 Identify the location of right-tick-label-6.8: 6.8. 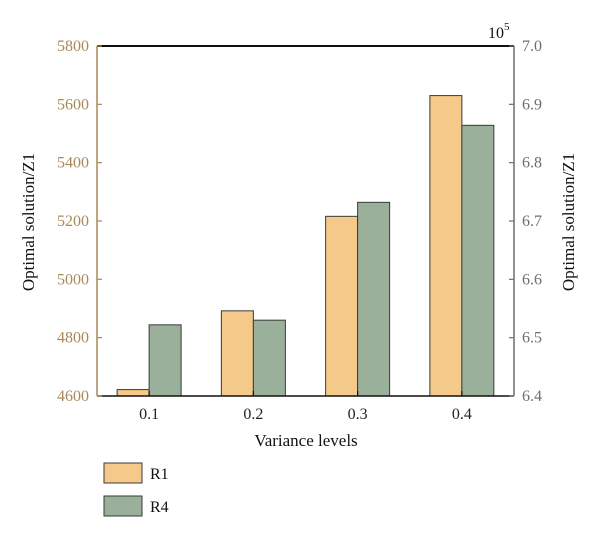
(532, 163).